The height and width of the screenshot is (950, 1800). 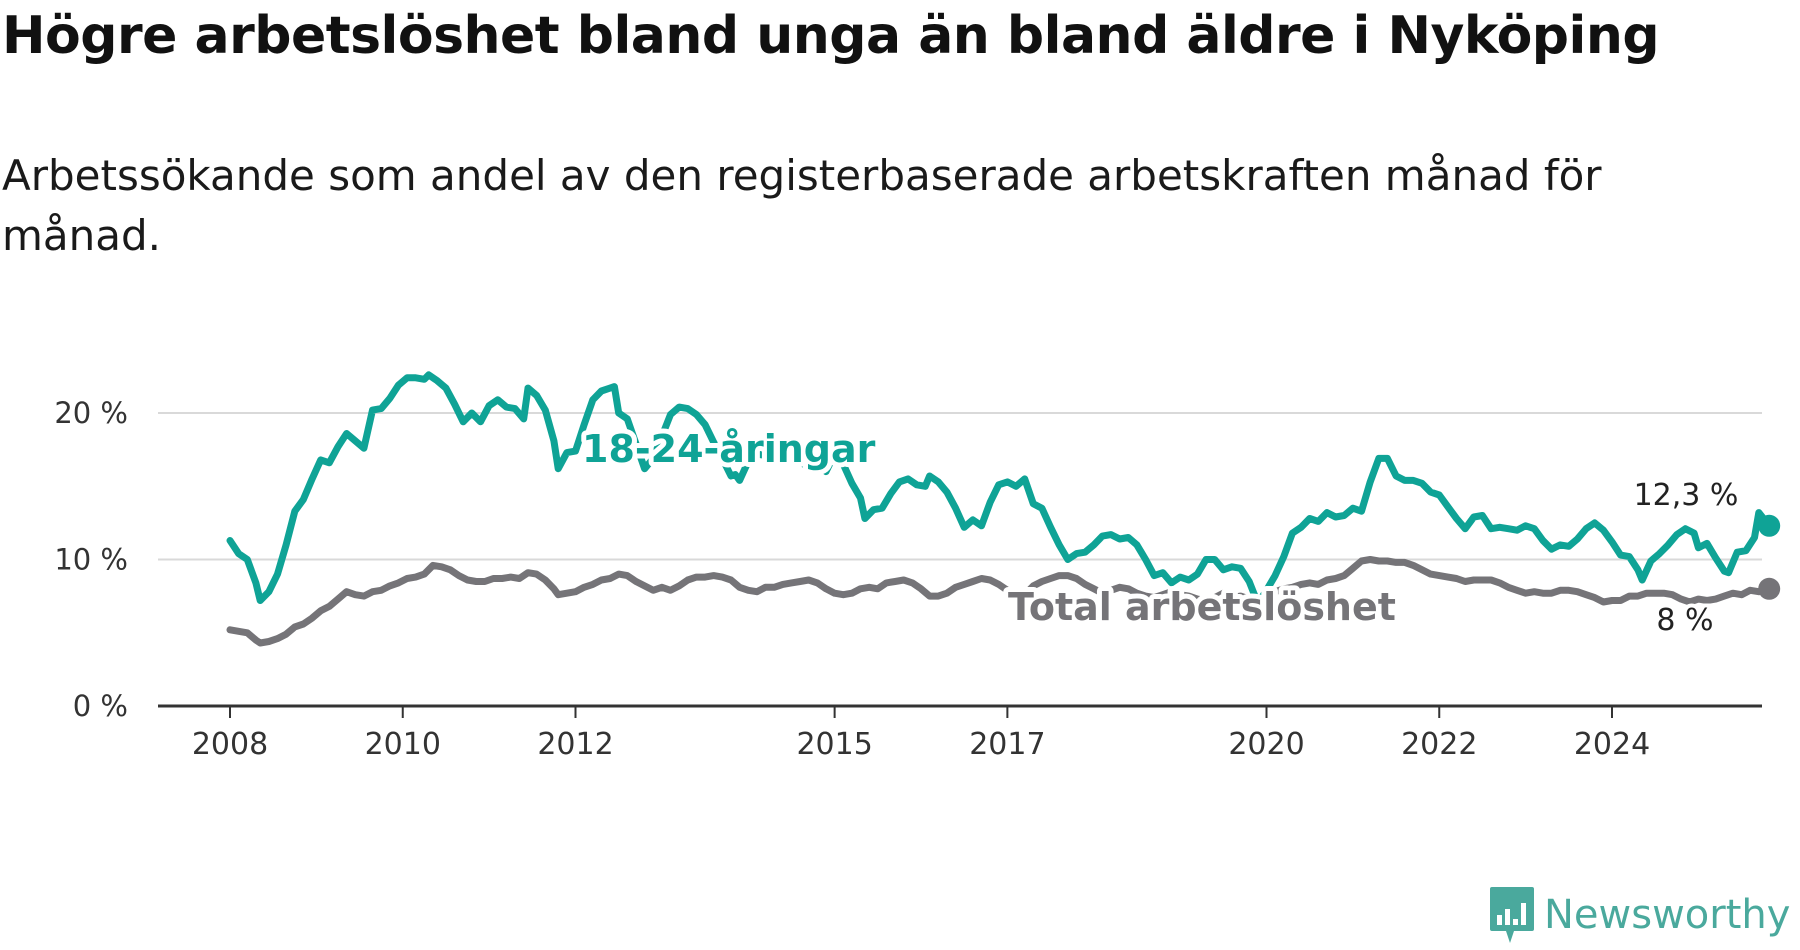 What do you see at coordinates (1686, 495) in the screenshot?
I see `end-value-label-18-24: 12,3 %` at bounding box center [1686, 495].